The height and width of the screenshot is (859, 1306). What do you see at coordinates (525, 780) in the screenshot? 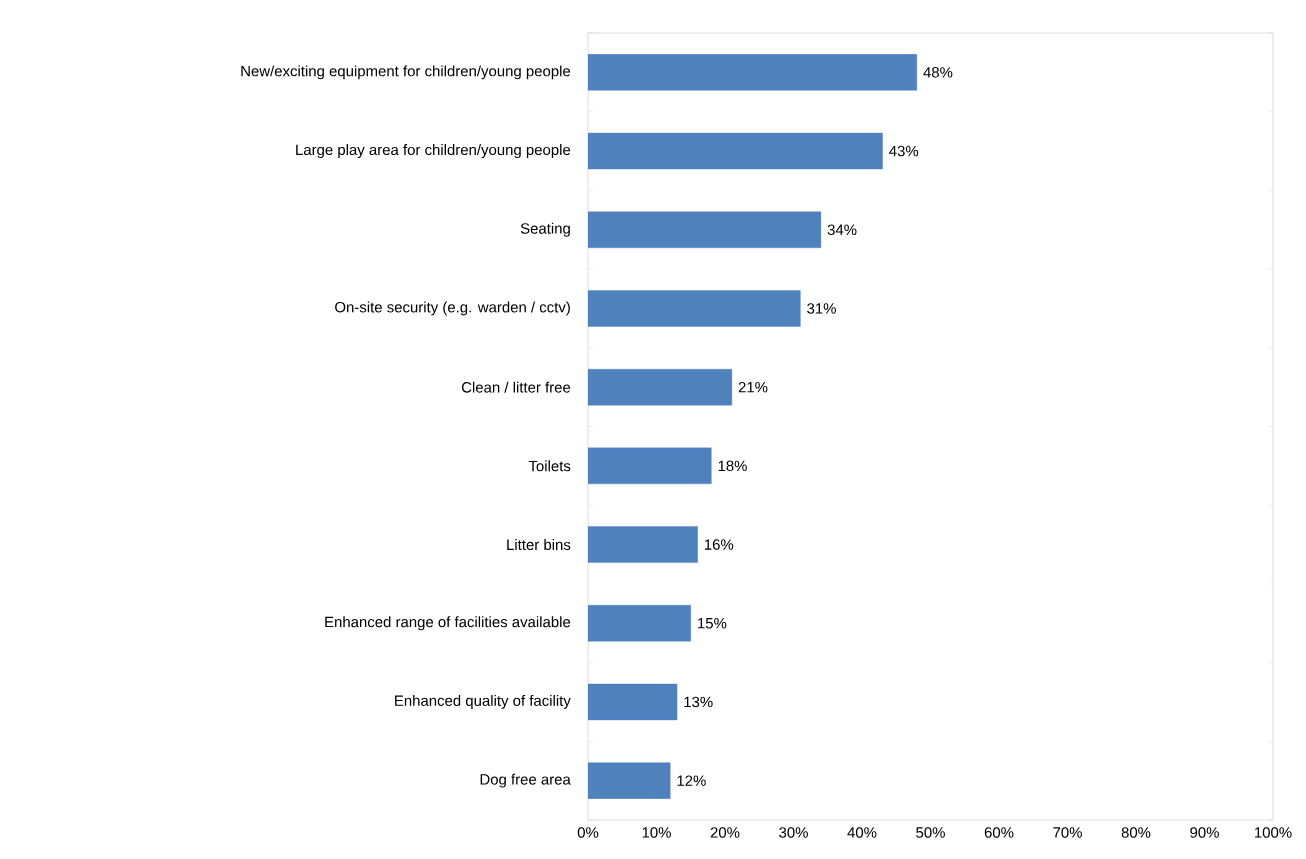
I see `y-tick-label: Dog free area` at bounding box center [525, 780].